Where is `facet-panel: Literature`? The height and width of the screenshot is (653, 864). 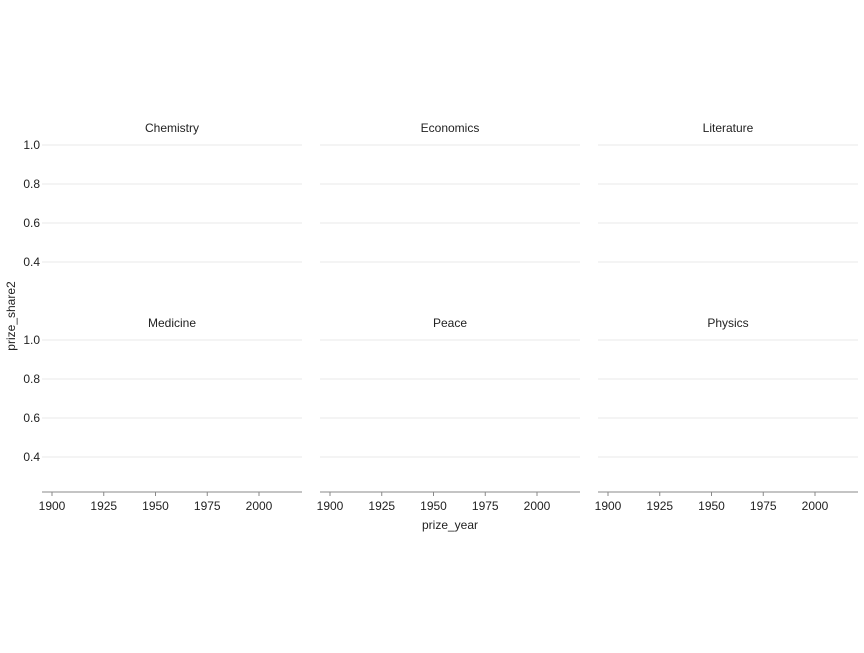
facet-panel: Literature is located at coordinates (728, 192).